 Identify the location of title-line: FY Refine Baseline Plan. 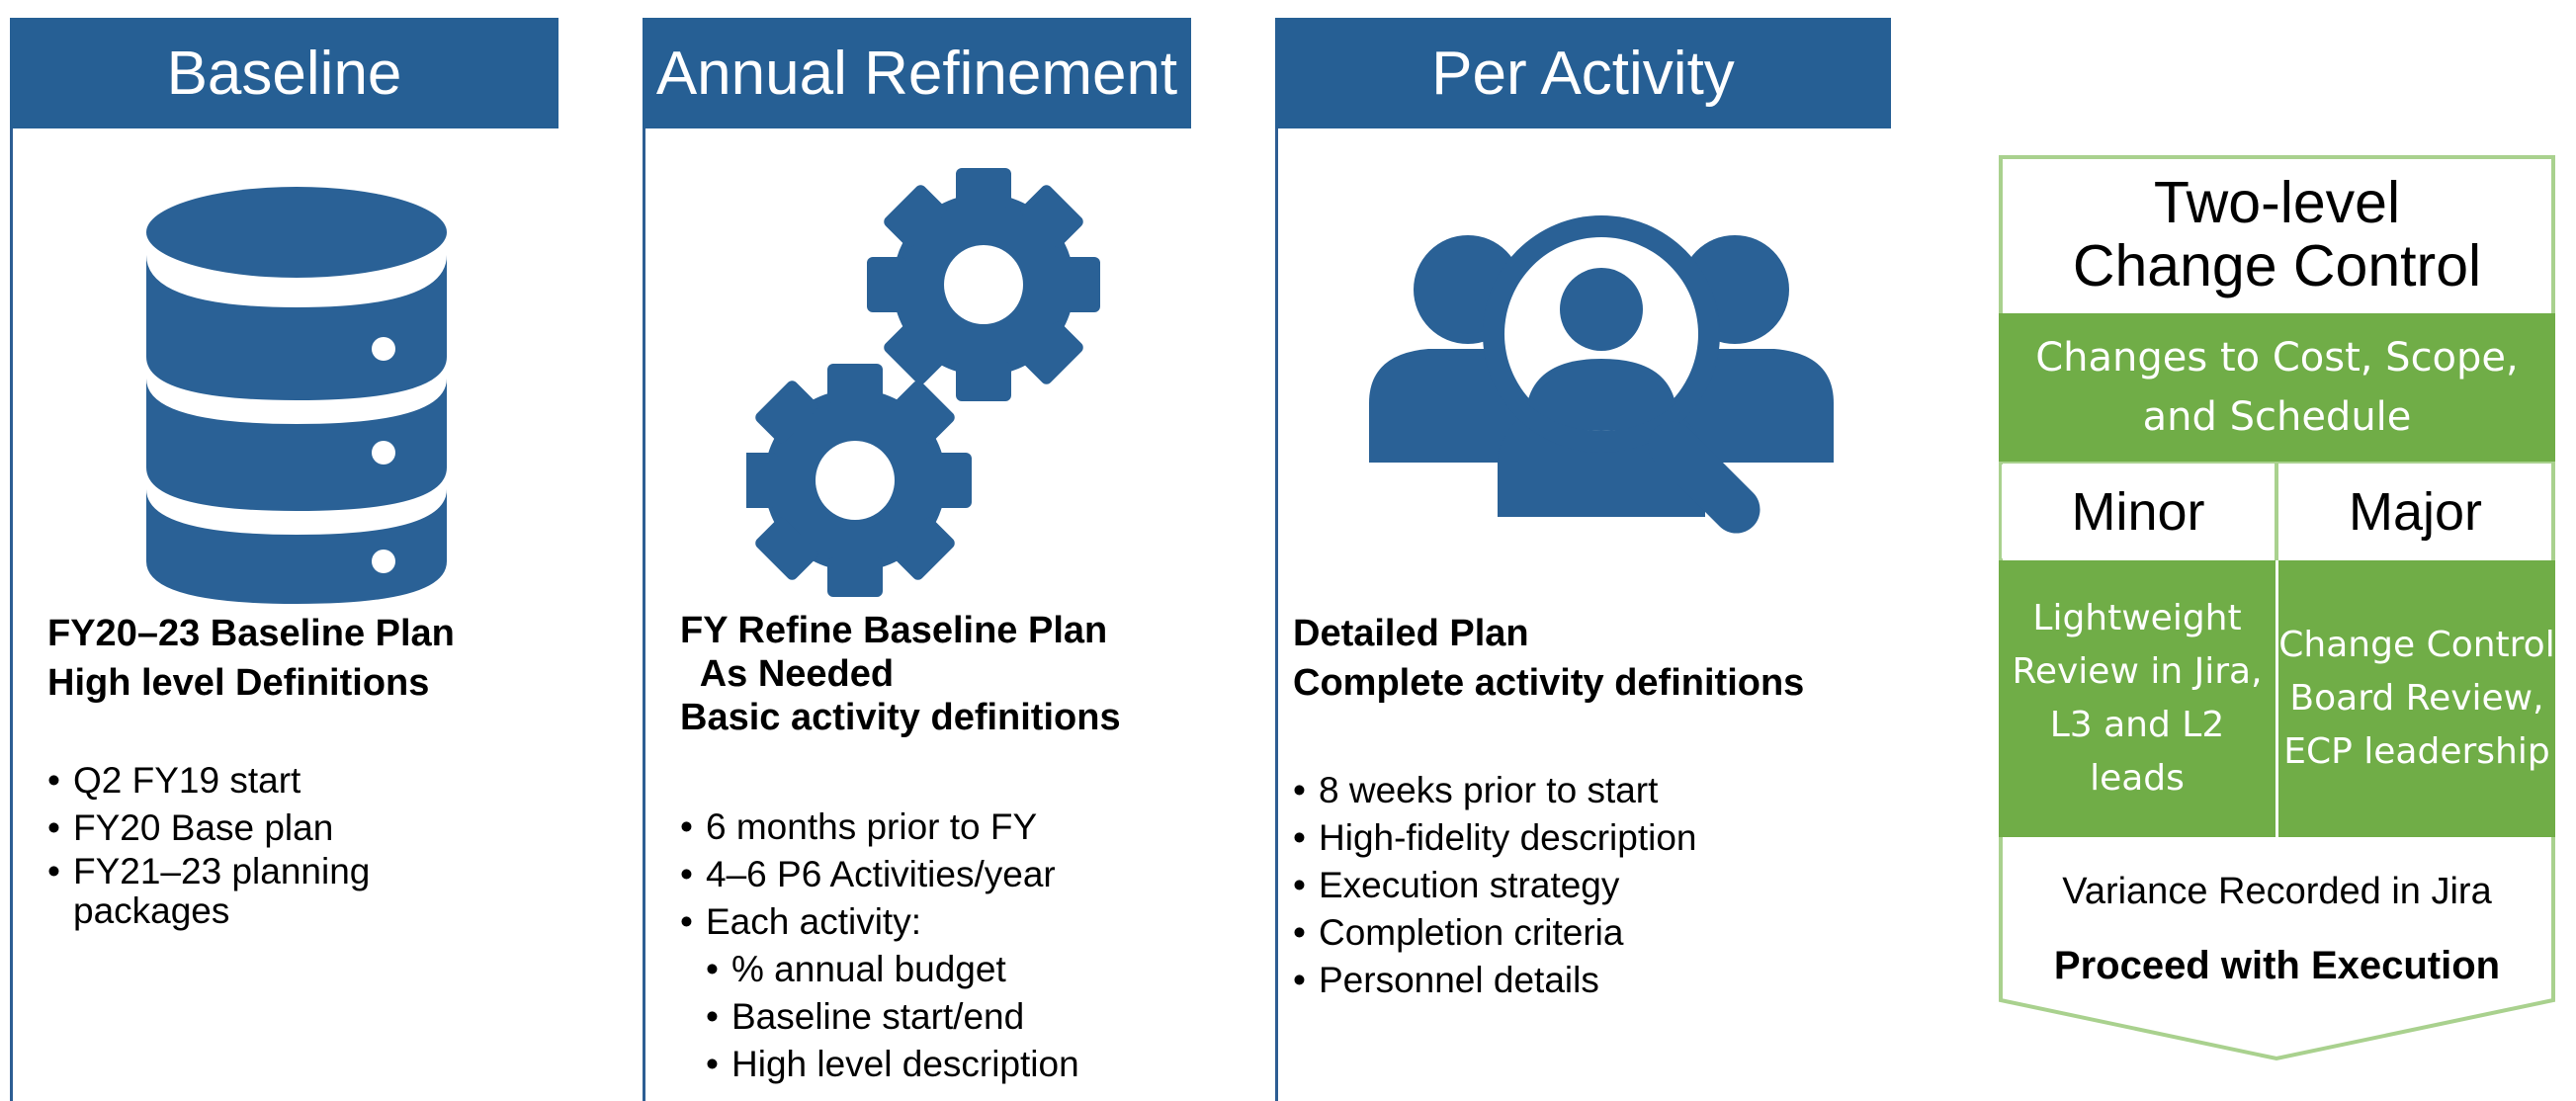
(894, 631).